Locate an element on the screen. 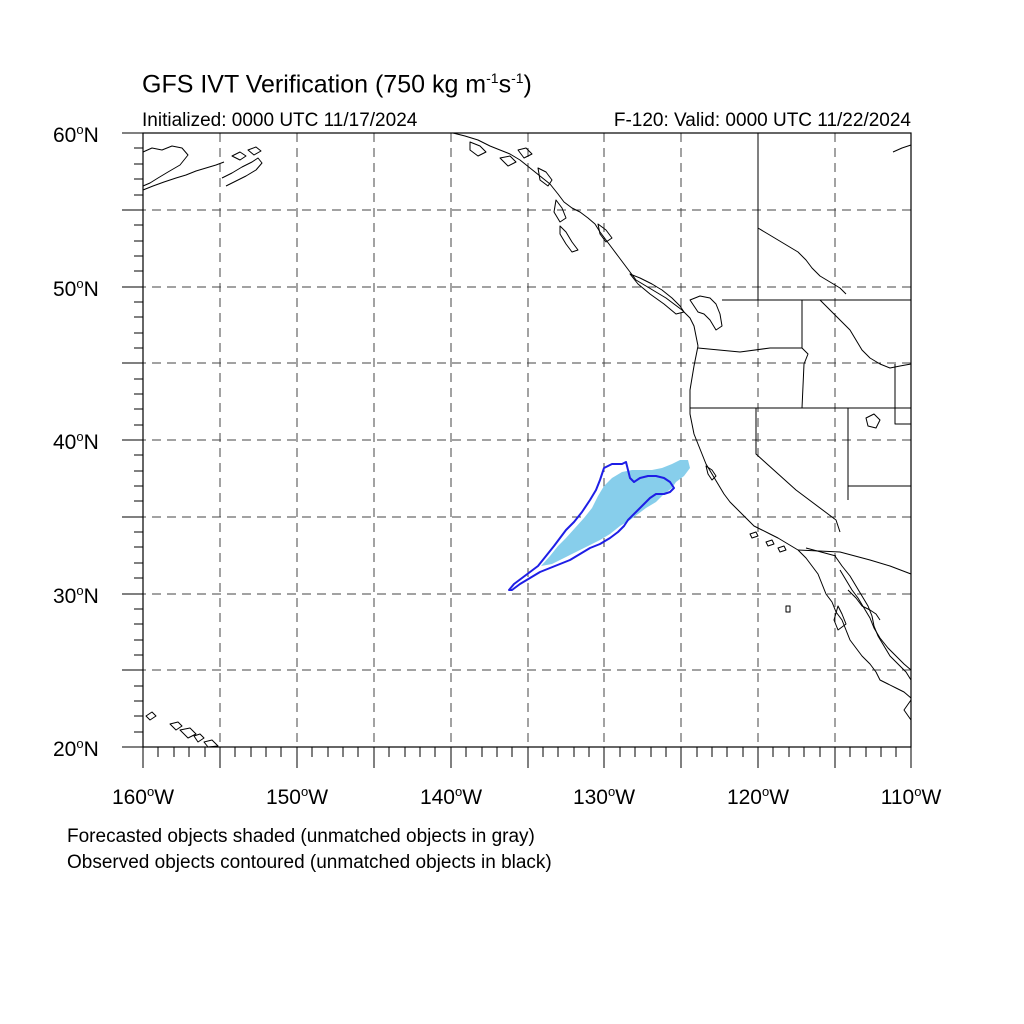 The width and height of the screenshot is (1024, 1024). lon-label-110: 110oW is located at coordinates (911, 796).